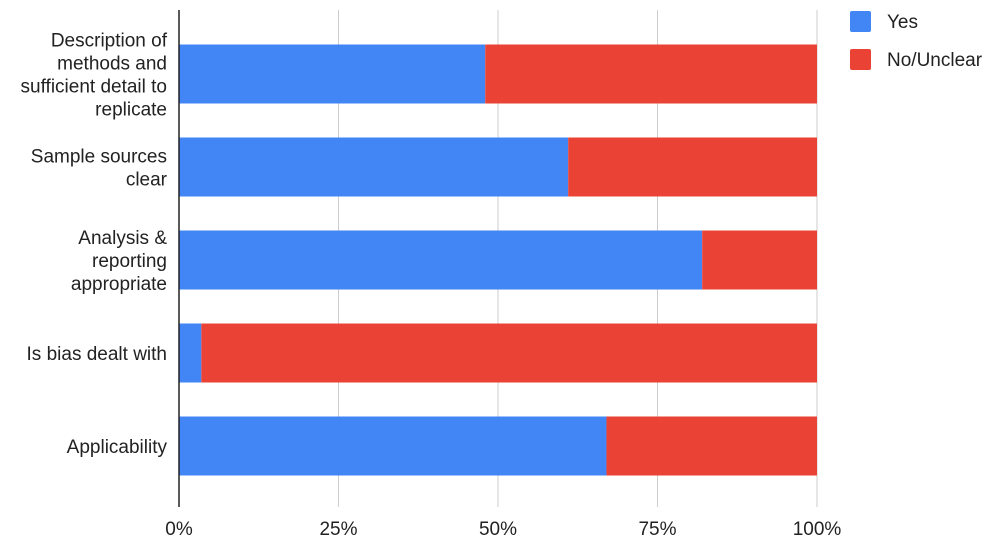 Image resolution: width=1000 pixels, height=543 pixels. I want to click on category-label: Is bias dealt with, so click(97, 354).